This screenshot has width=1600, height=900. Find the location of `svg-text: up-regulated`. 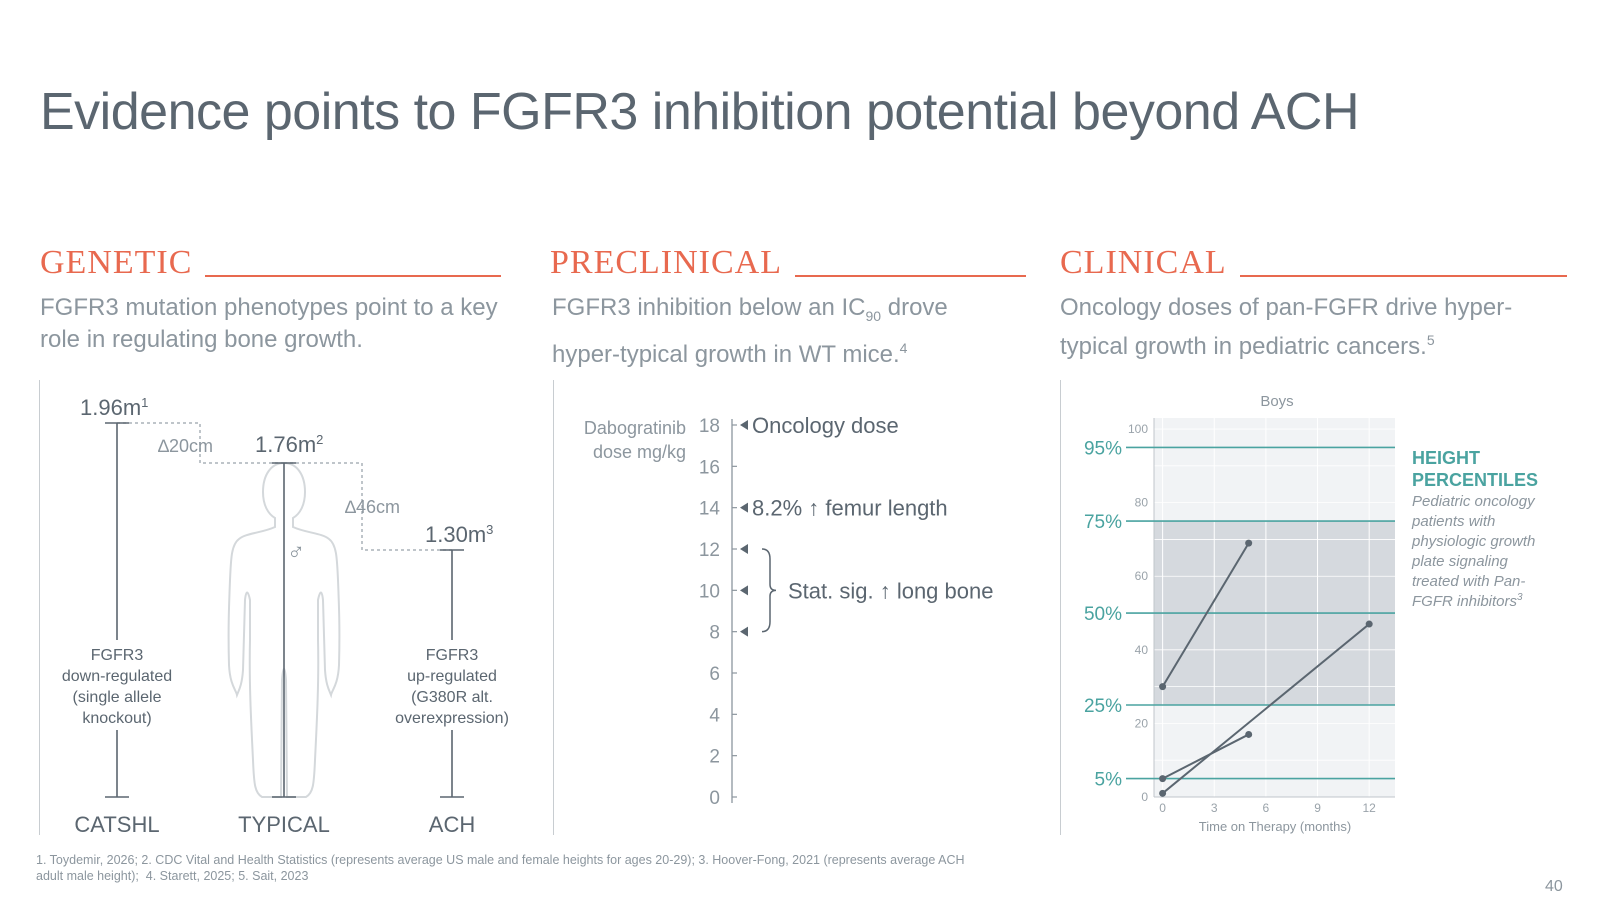

svg-text: up-regulated is located at coordinates (452, 676).